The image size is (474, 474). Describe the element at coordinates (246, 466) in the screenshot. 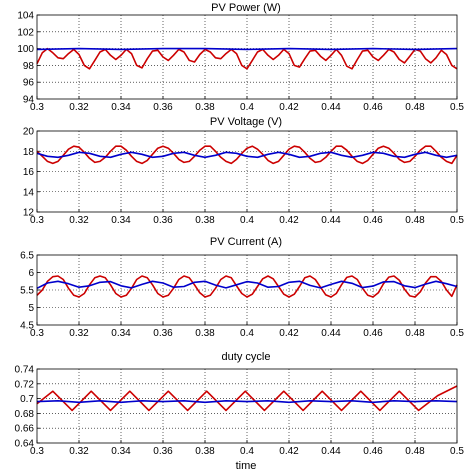

I see `x-axis-label: time` at that location.